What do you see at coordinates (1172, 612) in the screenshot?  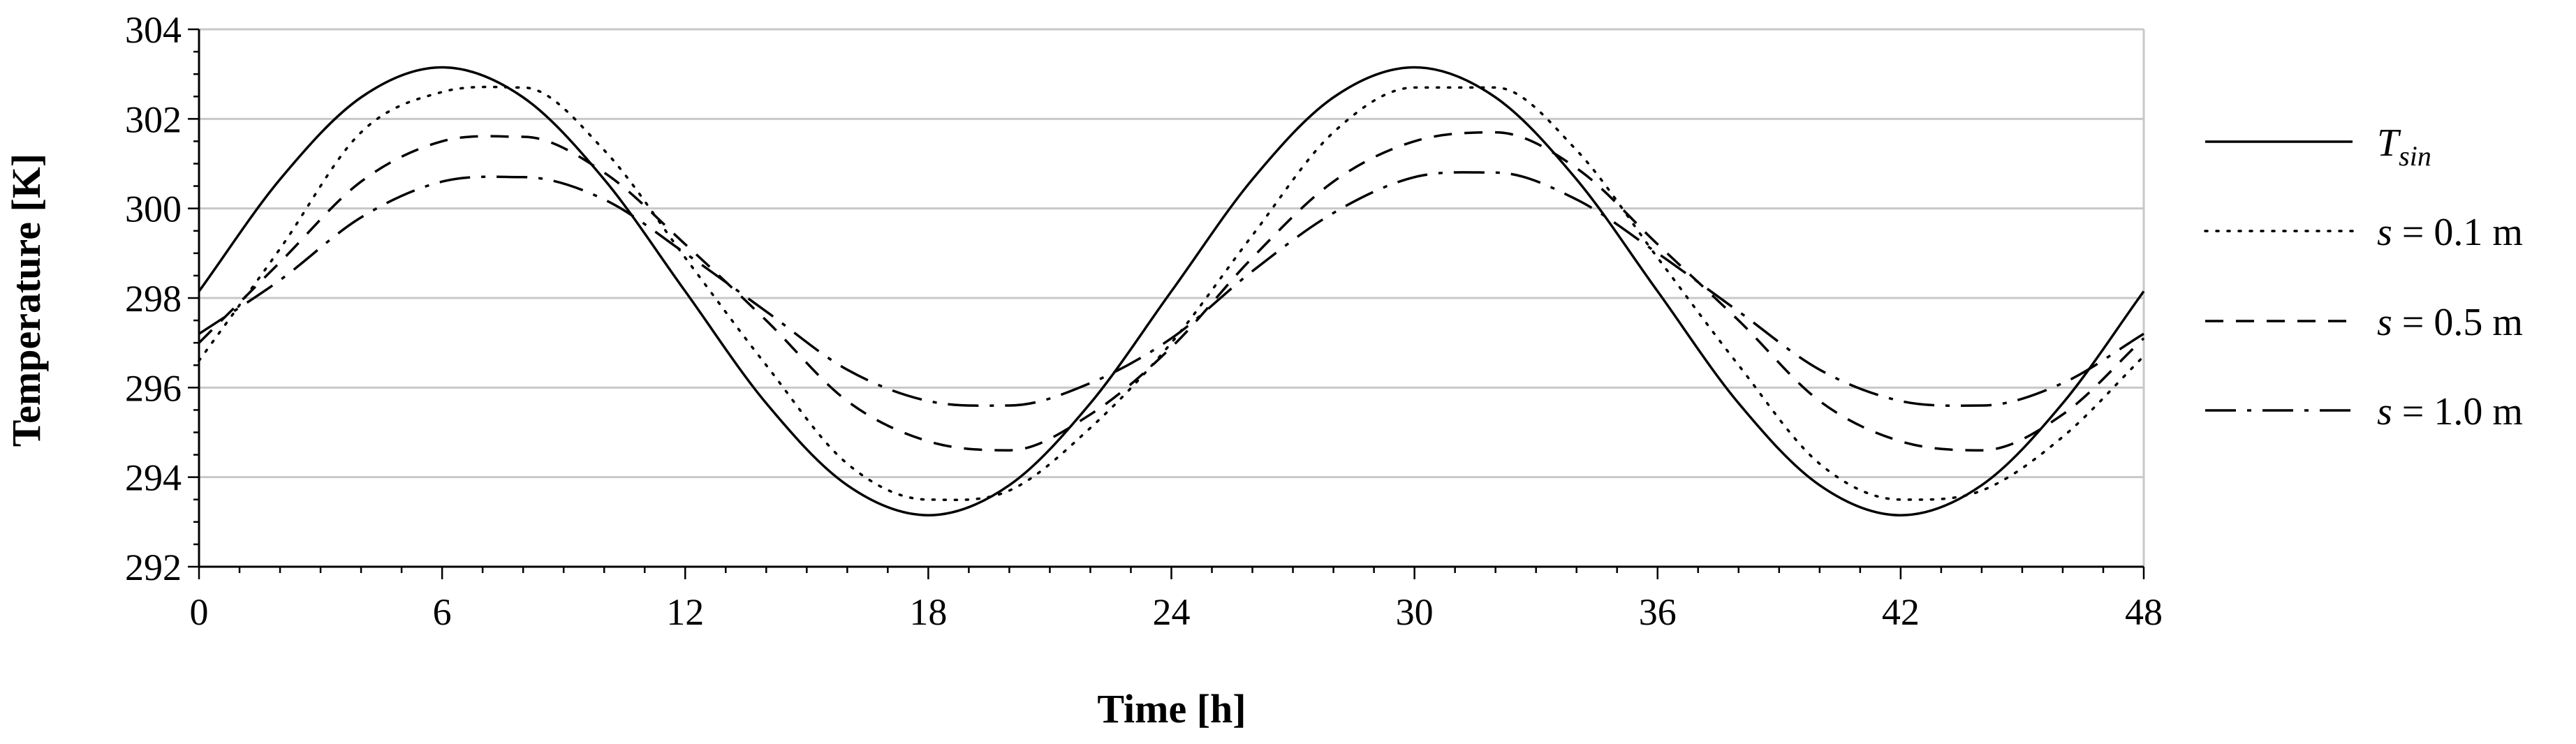 I see `x-tick-label: 24` at bounding box center [1172, 612].